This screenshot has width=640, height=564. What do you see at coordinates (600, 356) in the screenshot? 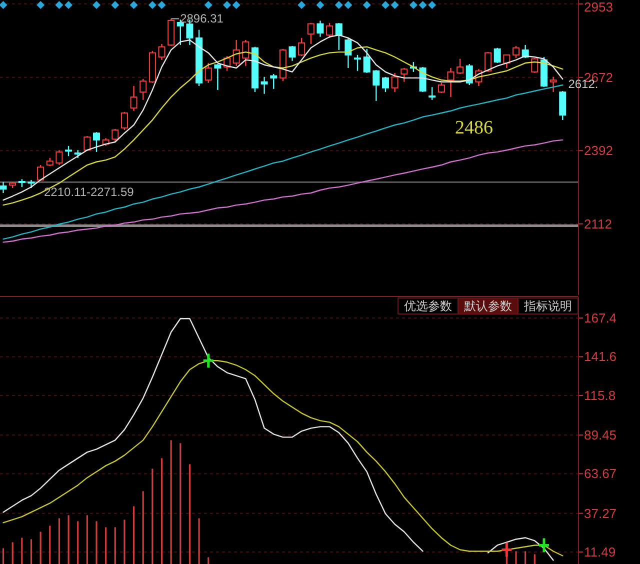
I see `y-tick-label: 141.6` at bounding box center [600, 356].